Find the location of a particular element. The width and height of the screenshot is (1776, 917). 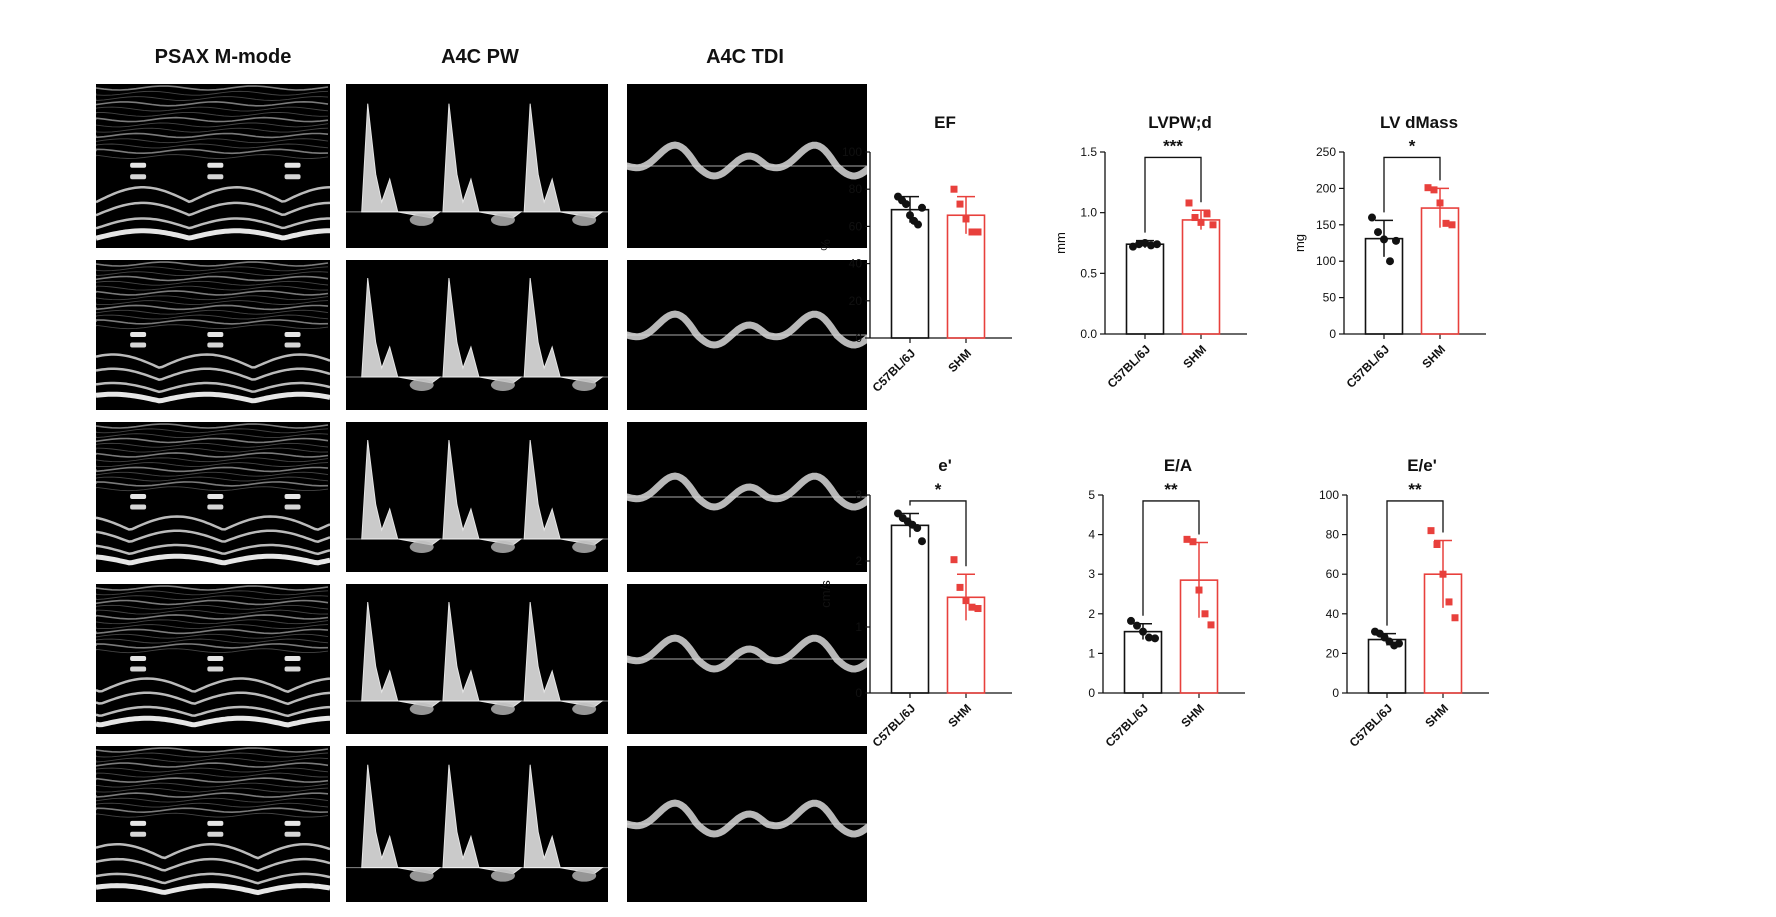

chart-e-over-e-prime-title: E/e' is located at coordinates (1422, 465).